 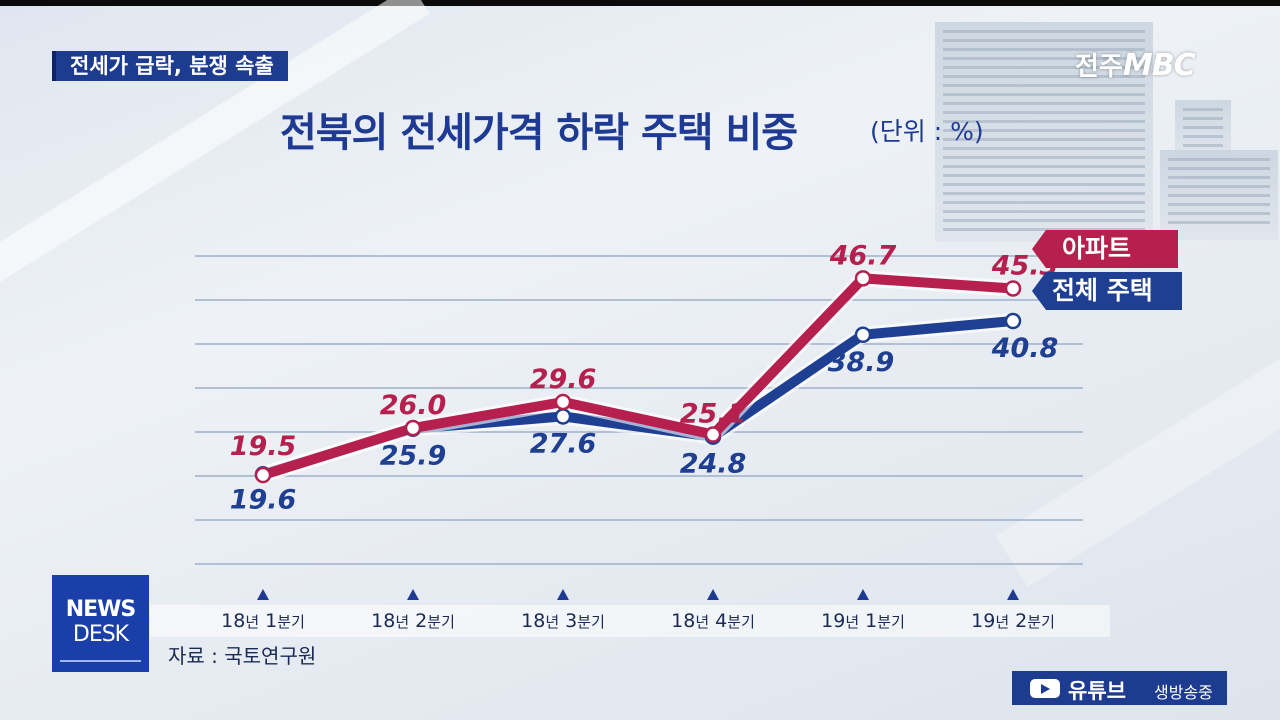 What do you see at coordinates (861, 362) in the screenshot?
I see `data-label-all-housing: 38.9` at bounding box center [861, 362].